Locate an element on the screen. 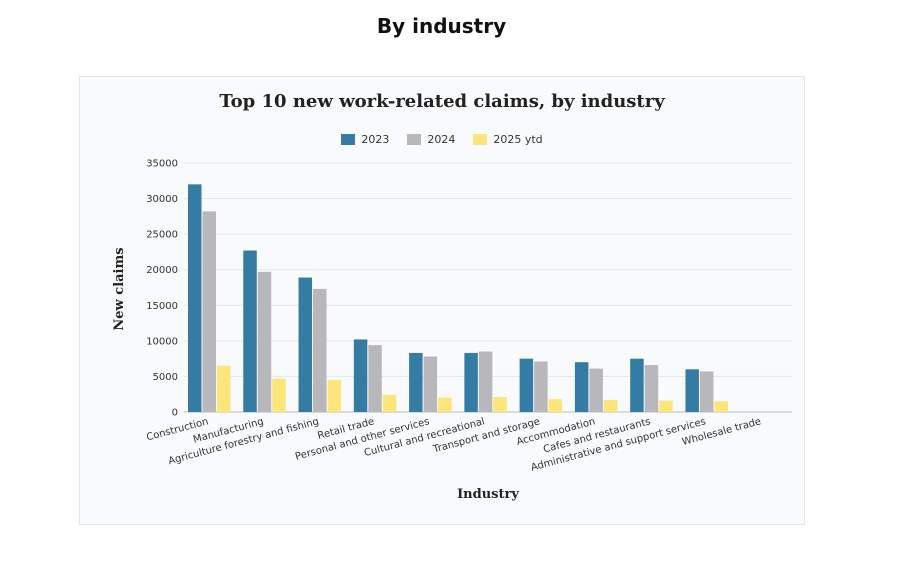 This screenshot has width=909, height=561. legend-label-2024: 2024 is located at coordinates (441, 139).